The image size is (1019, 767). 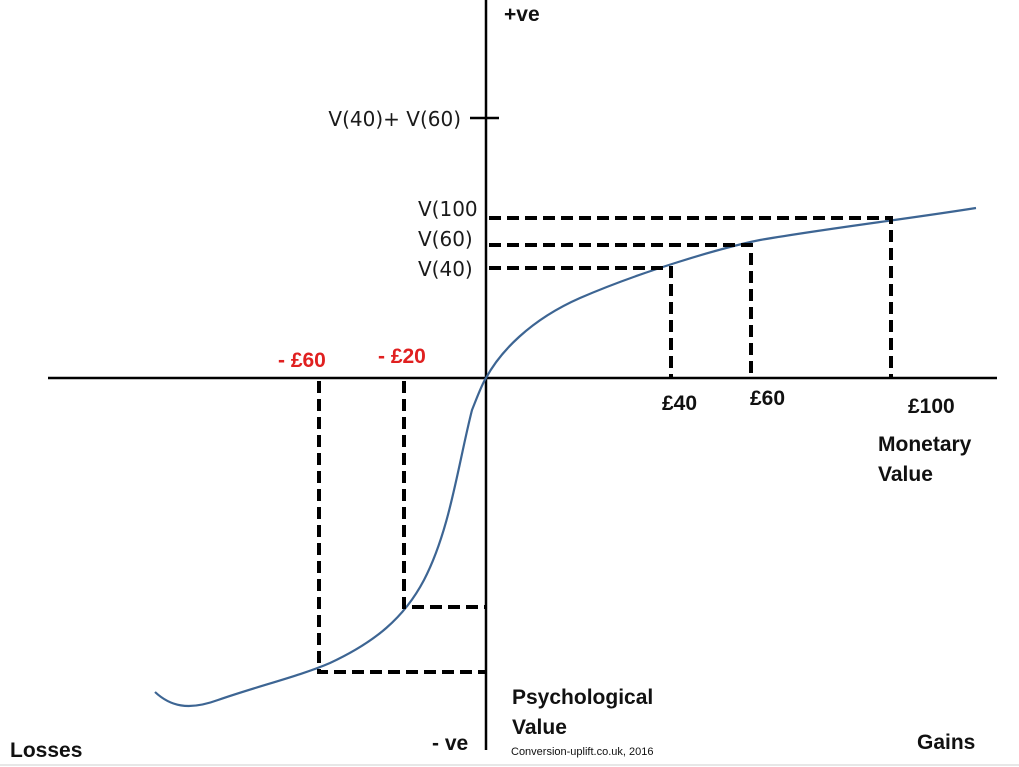 What do you see at coordinates (302, 360) in the screenshot?
I see `loss-label-60: - £60` at bounding box center [302, 360].